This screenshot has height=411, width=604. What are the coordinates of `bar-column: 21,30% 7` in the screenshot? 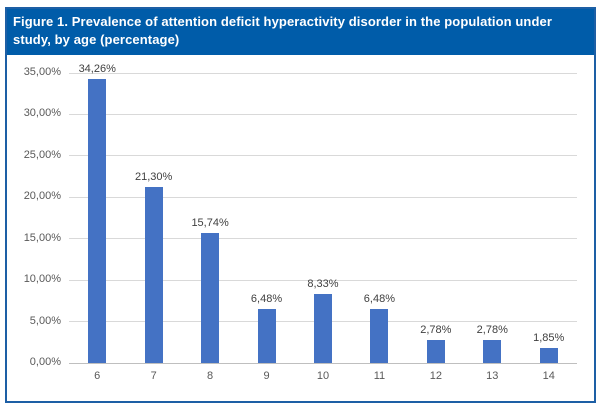 It's located at (153, 227).